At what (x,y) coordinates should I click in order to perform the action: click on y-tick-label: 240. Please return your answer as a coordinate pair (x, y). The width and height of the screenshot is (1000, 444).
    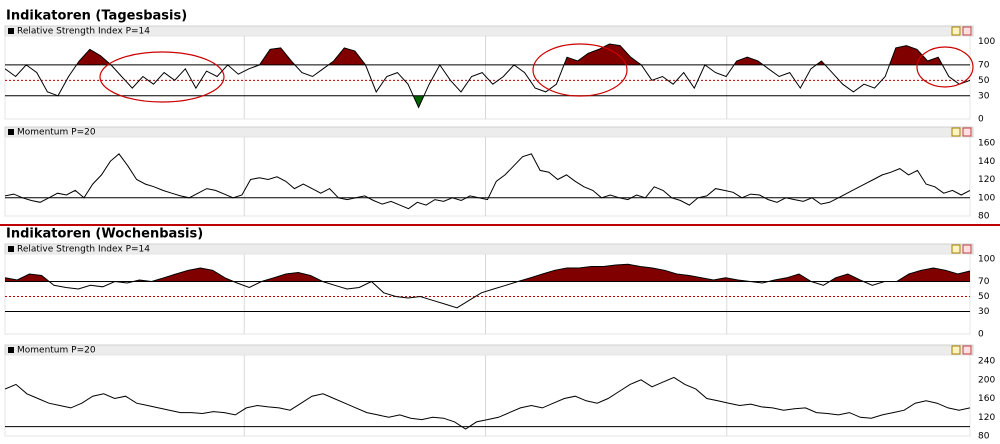
    Looking at the image, I should click on (986, 362).